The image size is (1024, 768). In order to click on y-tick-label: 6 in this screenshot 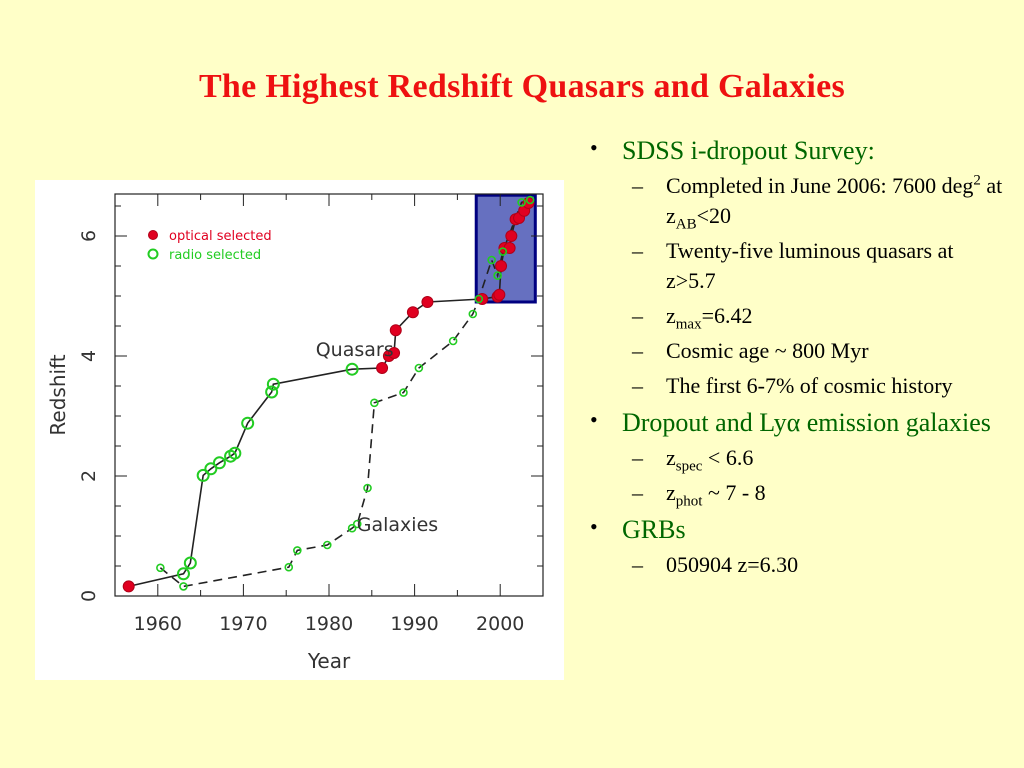, I will do `click(89, 236)`.